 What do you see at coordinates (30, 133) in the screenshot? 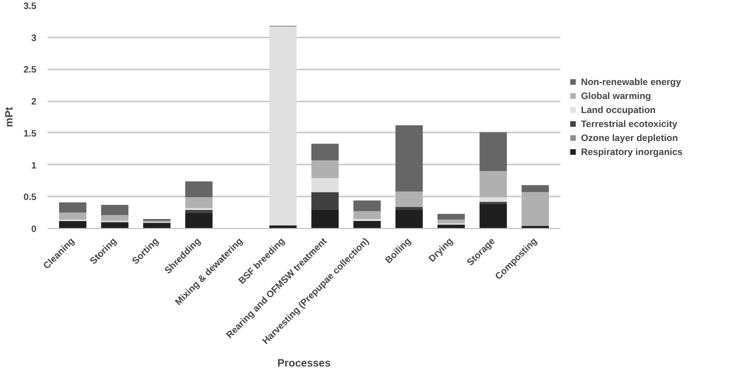
I see `y-tick-label: 1.5` at bounding box center [30, 133].